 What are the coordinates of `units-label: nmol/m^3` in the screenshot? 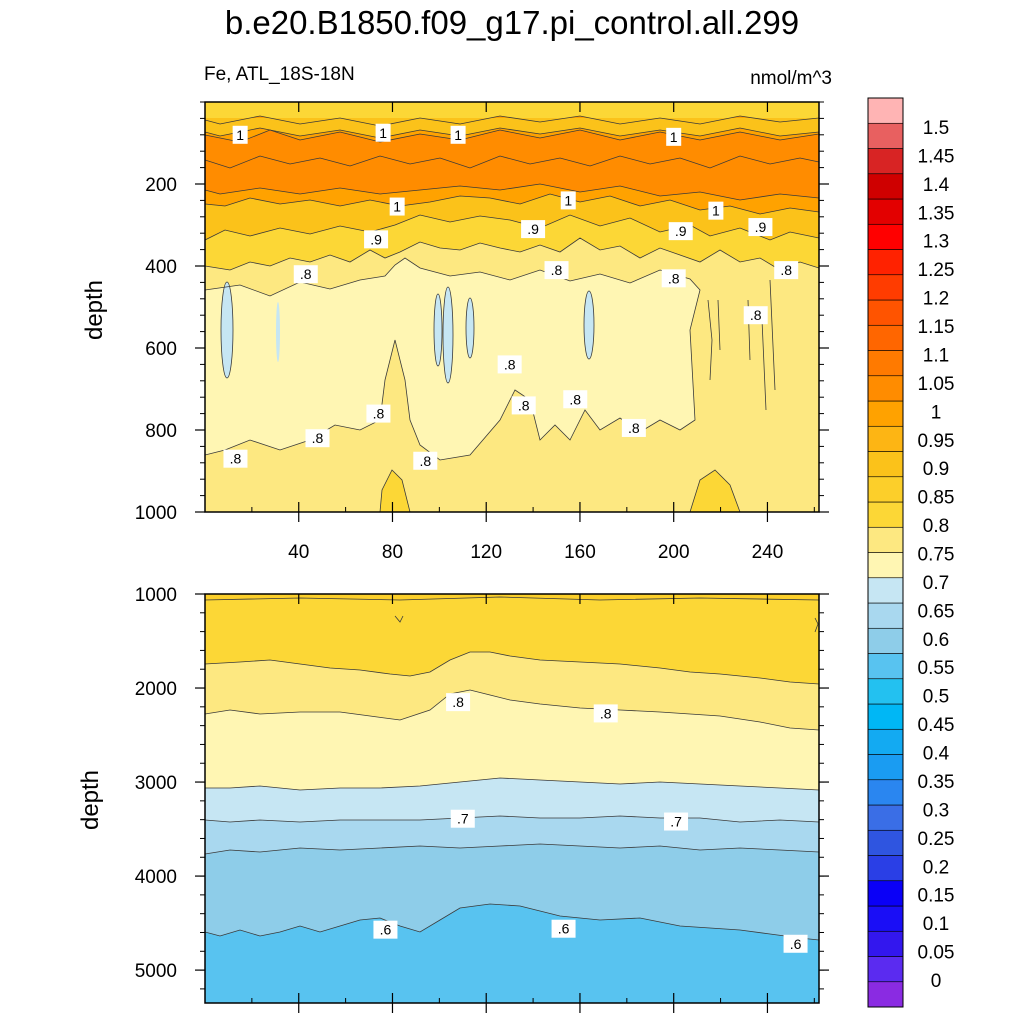 It's located at (791, 78).